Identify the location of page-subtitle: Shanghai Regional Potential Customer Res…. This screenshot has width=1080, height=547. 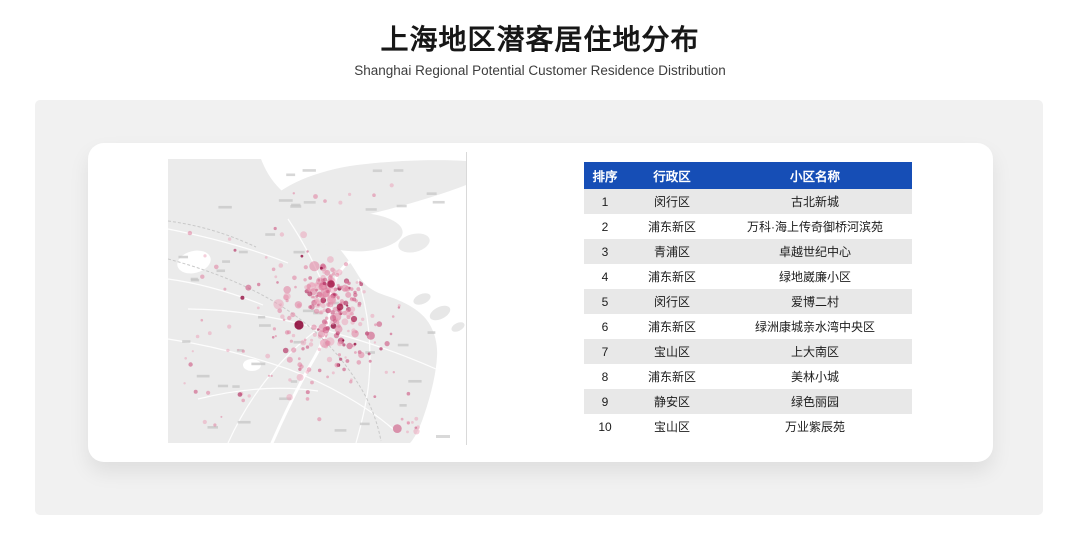
(540, 70).